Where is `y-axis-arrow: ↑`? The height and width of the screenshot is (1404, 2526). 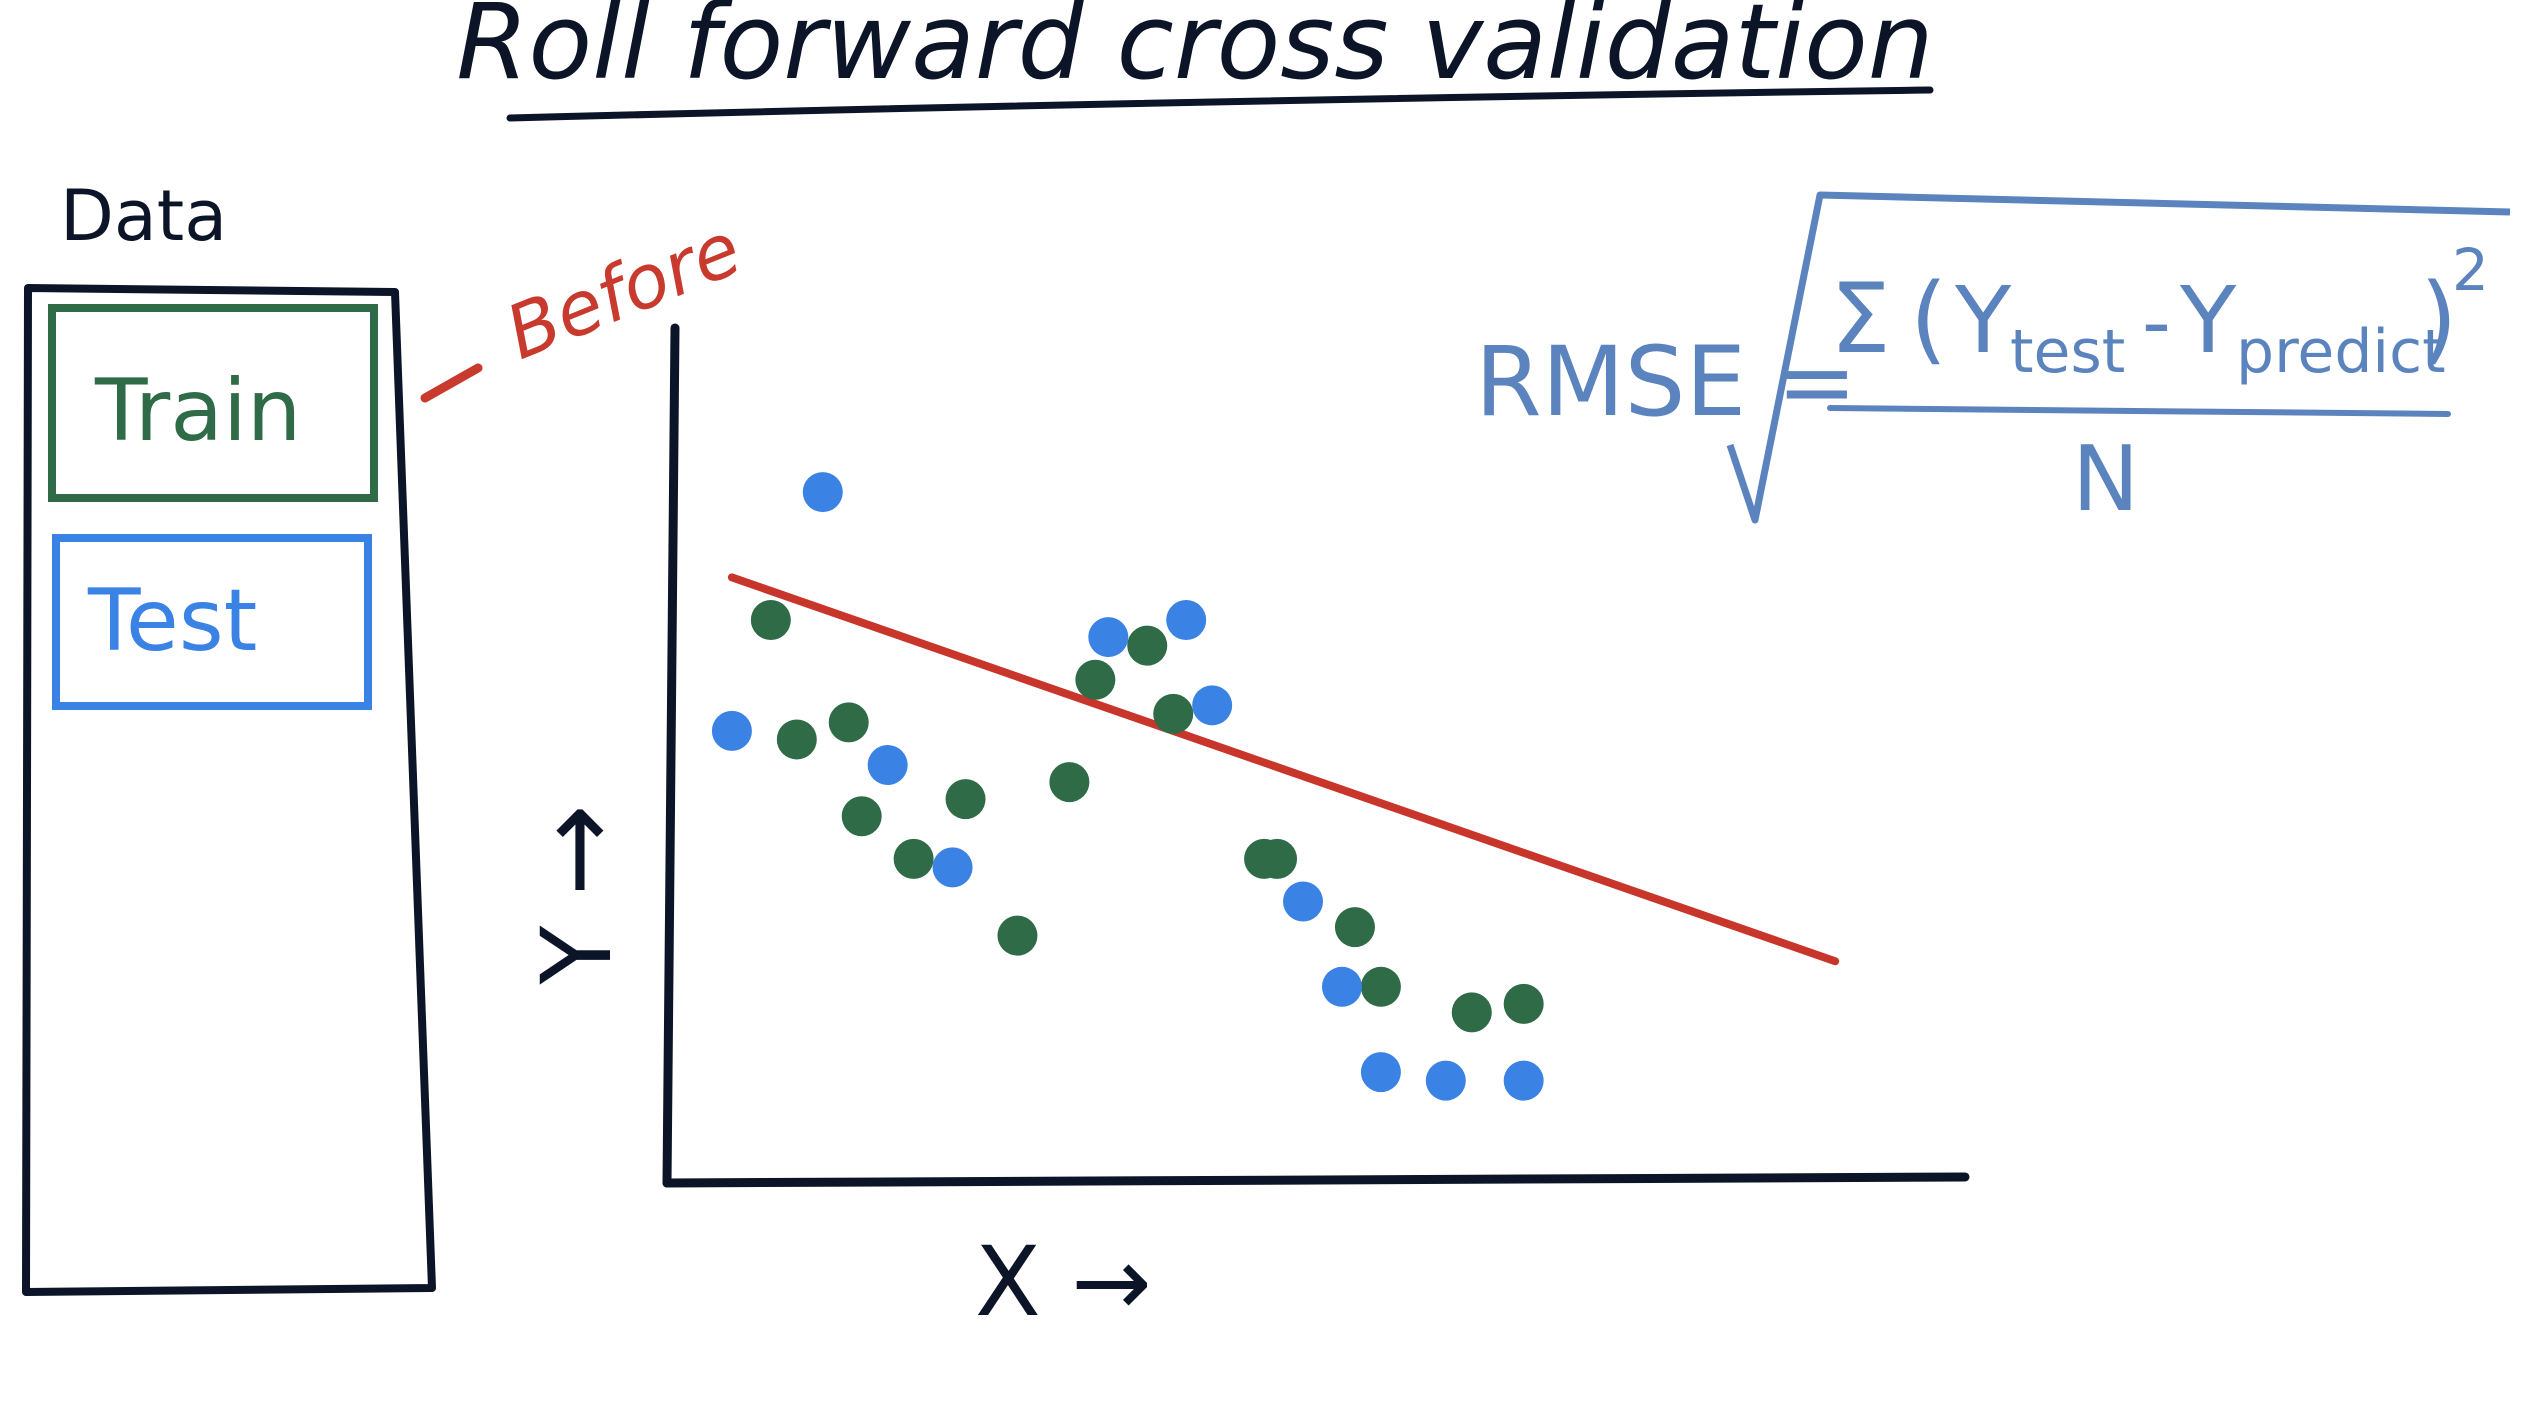 y-axis-arrow: ↑ is located at coordinates (580, 852).